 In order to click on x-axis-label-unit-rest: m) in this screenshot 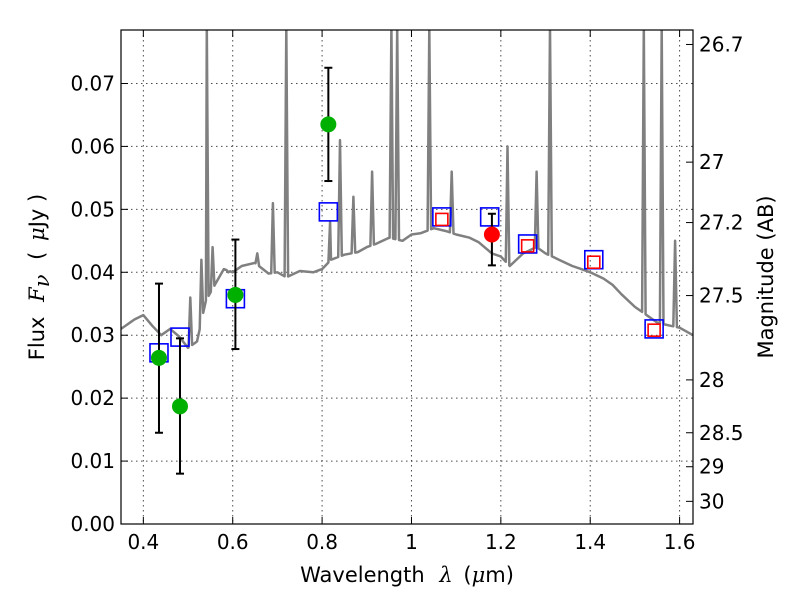, I will do `click(499, 575)`.